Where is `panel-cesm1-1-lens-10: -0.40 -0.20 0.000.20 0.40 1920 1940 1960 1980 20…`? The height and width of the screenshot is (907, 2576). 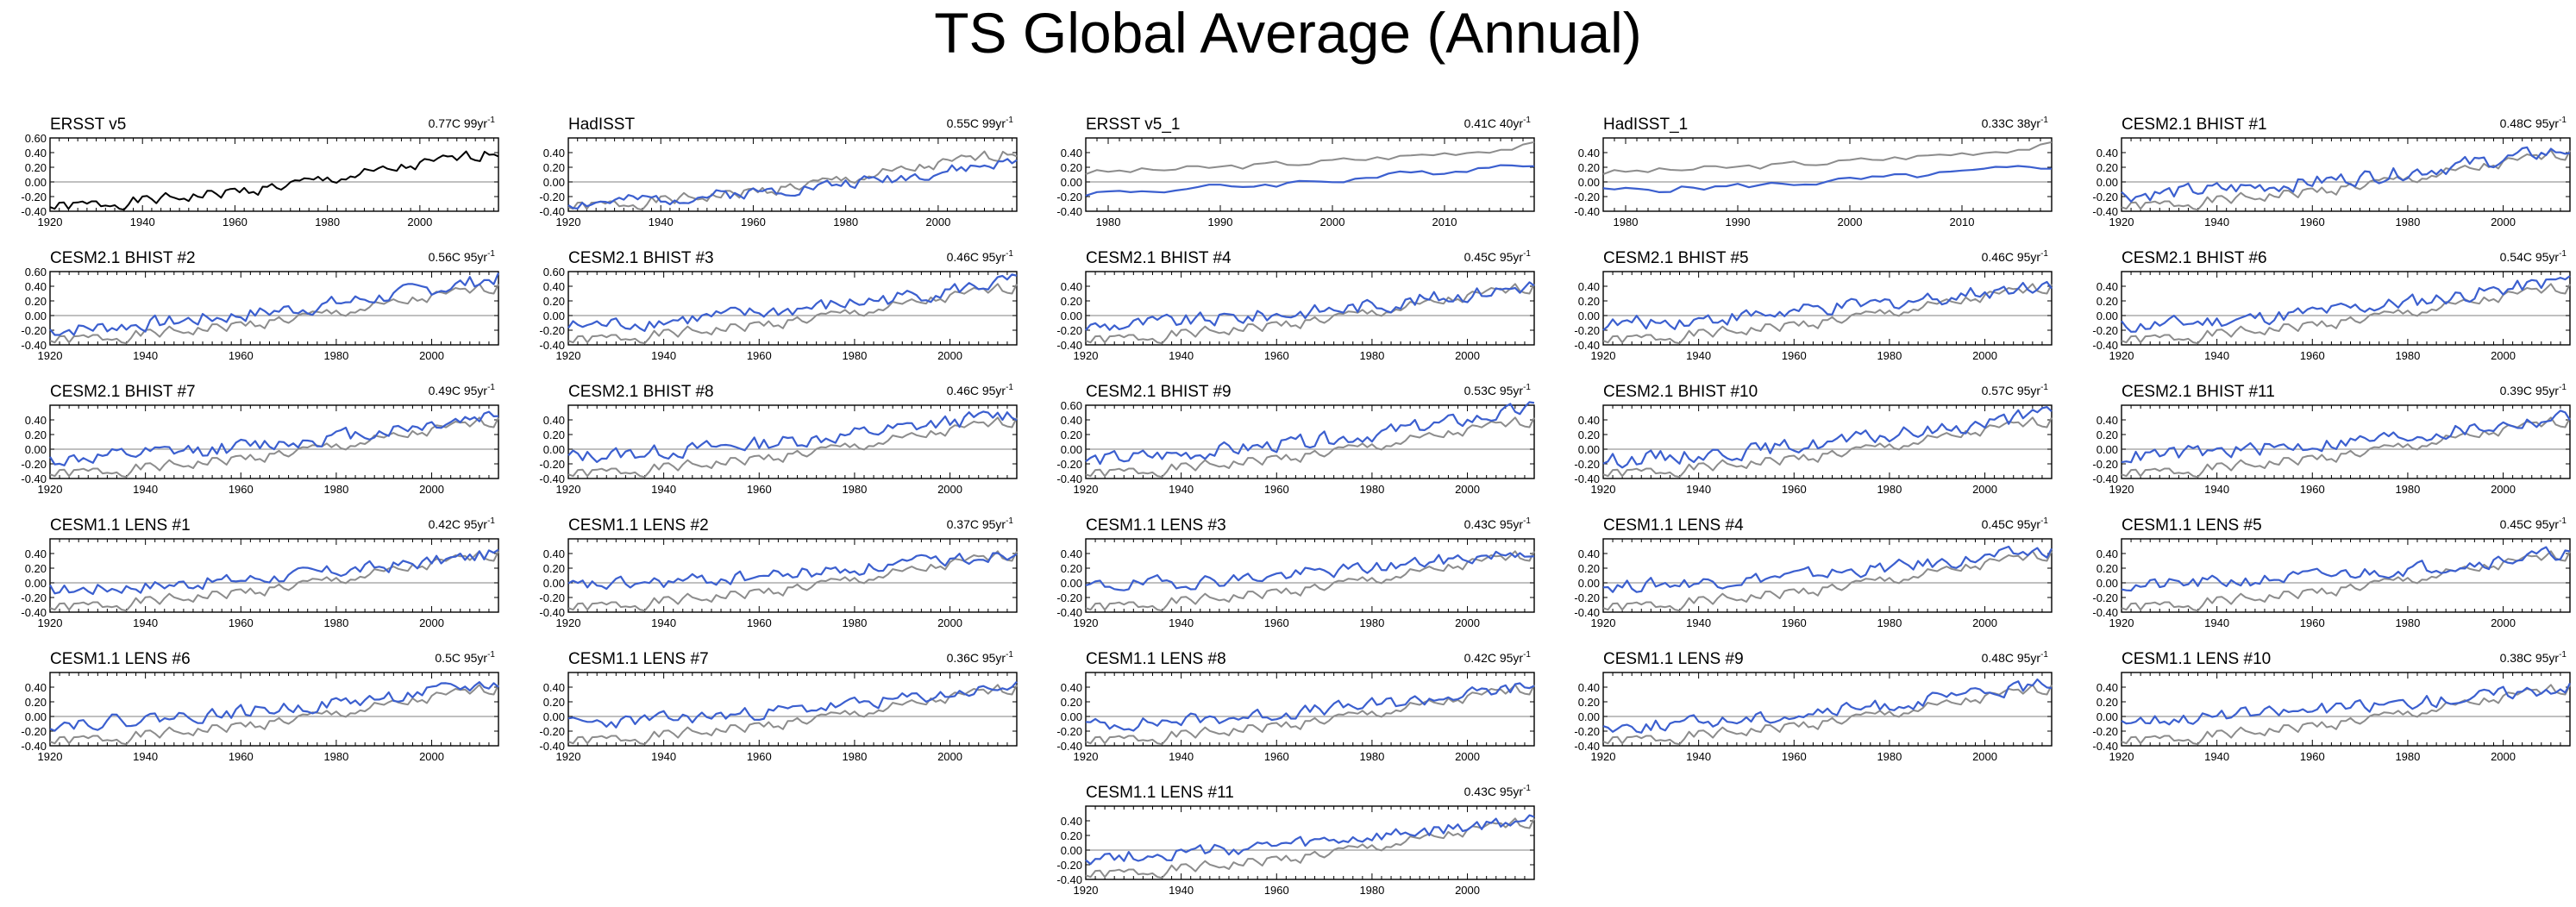 panel-cesm1-1-lens-10: -0.40 -0.20 0.000.20 0.40 1920 1940 1960 1980 20… is located at coordinates (2331, 706).